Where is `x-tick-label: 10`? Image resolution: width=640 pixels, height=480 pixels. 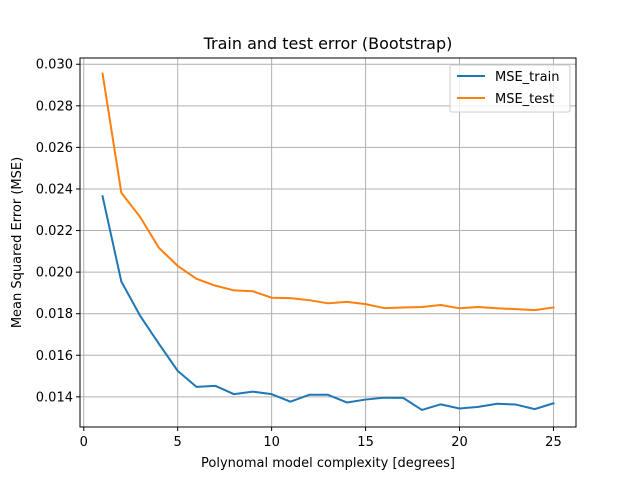
x-tick-label: 10 is located at coordinates (271, 442).